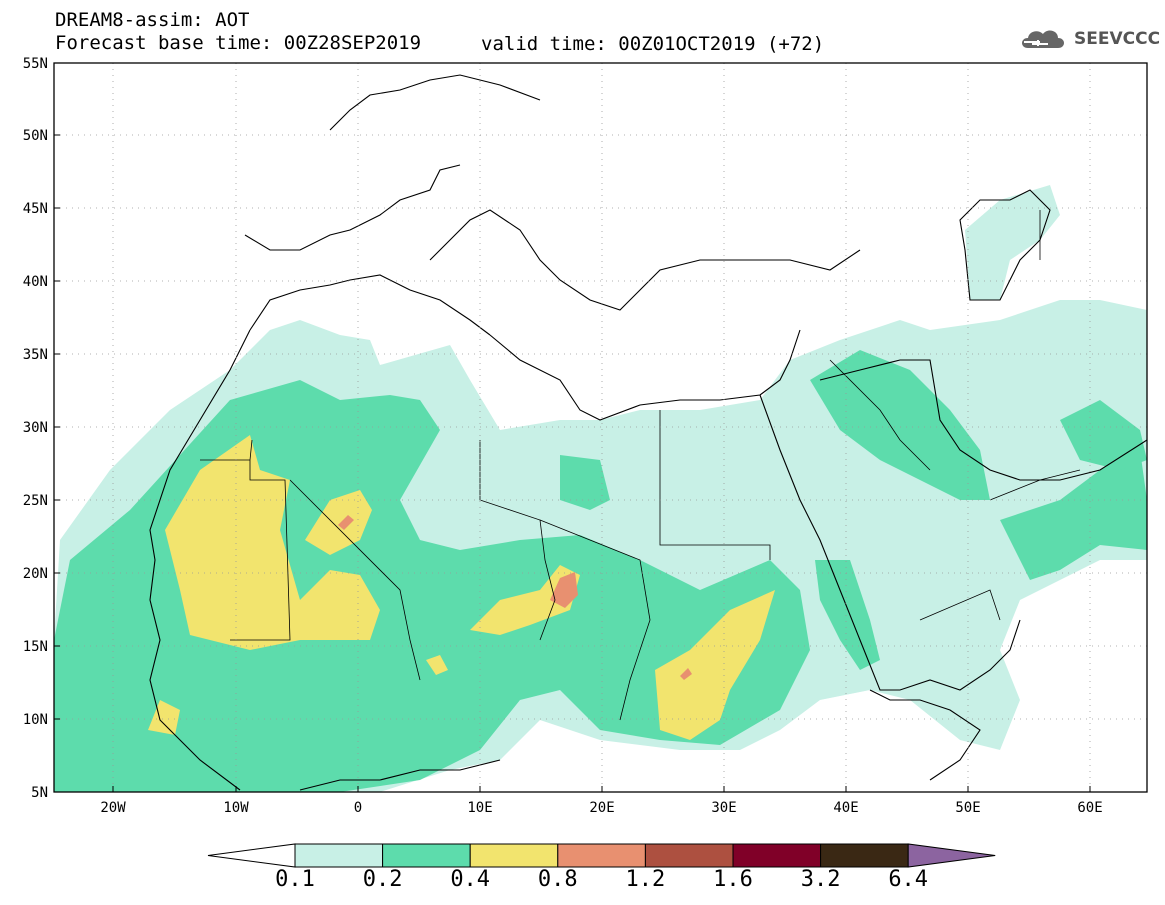 This screenshot has height=905, width=1165. Describe the element at coordinates (35, 720) in the screenshot. I see `lat-tick-label: 10N` at that location.